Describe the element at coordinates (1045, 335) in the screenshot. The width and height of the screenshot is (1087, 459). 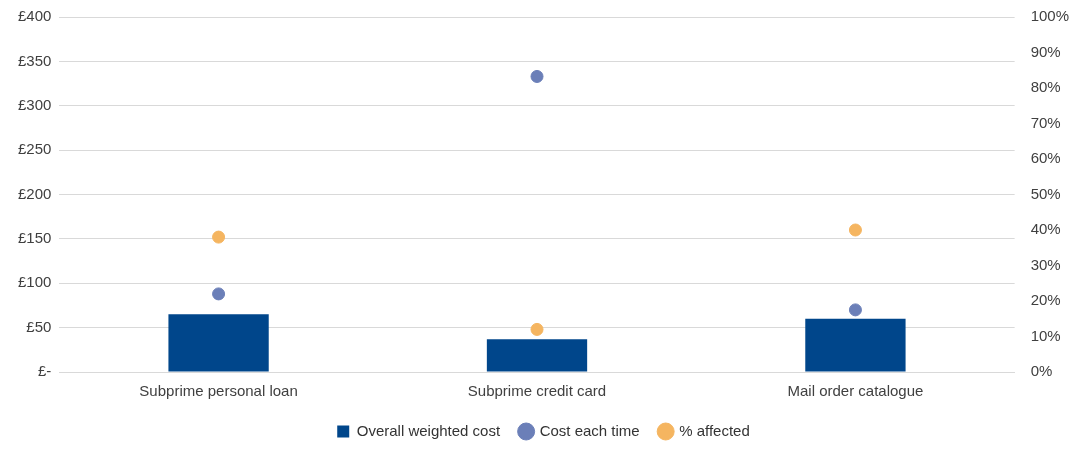
I see `y2-tick-label: 10%` at that location.